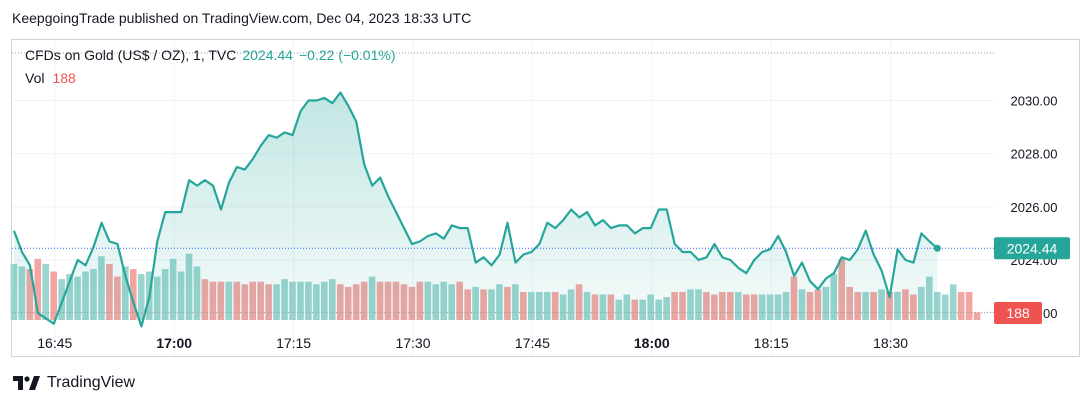 This screenshot has width=1090, height=407. Describe the element at coordinates (293, 343) in the screenshot. I see `time-tick-label: 17:15` at that location.